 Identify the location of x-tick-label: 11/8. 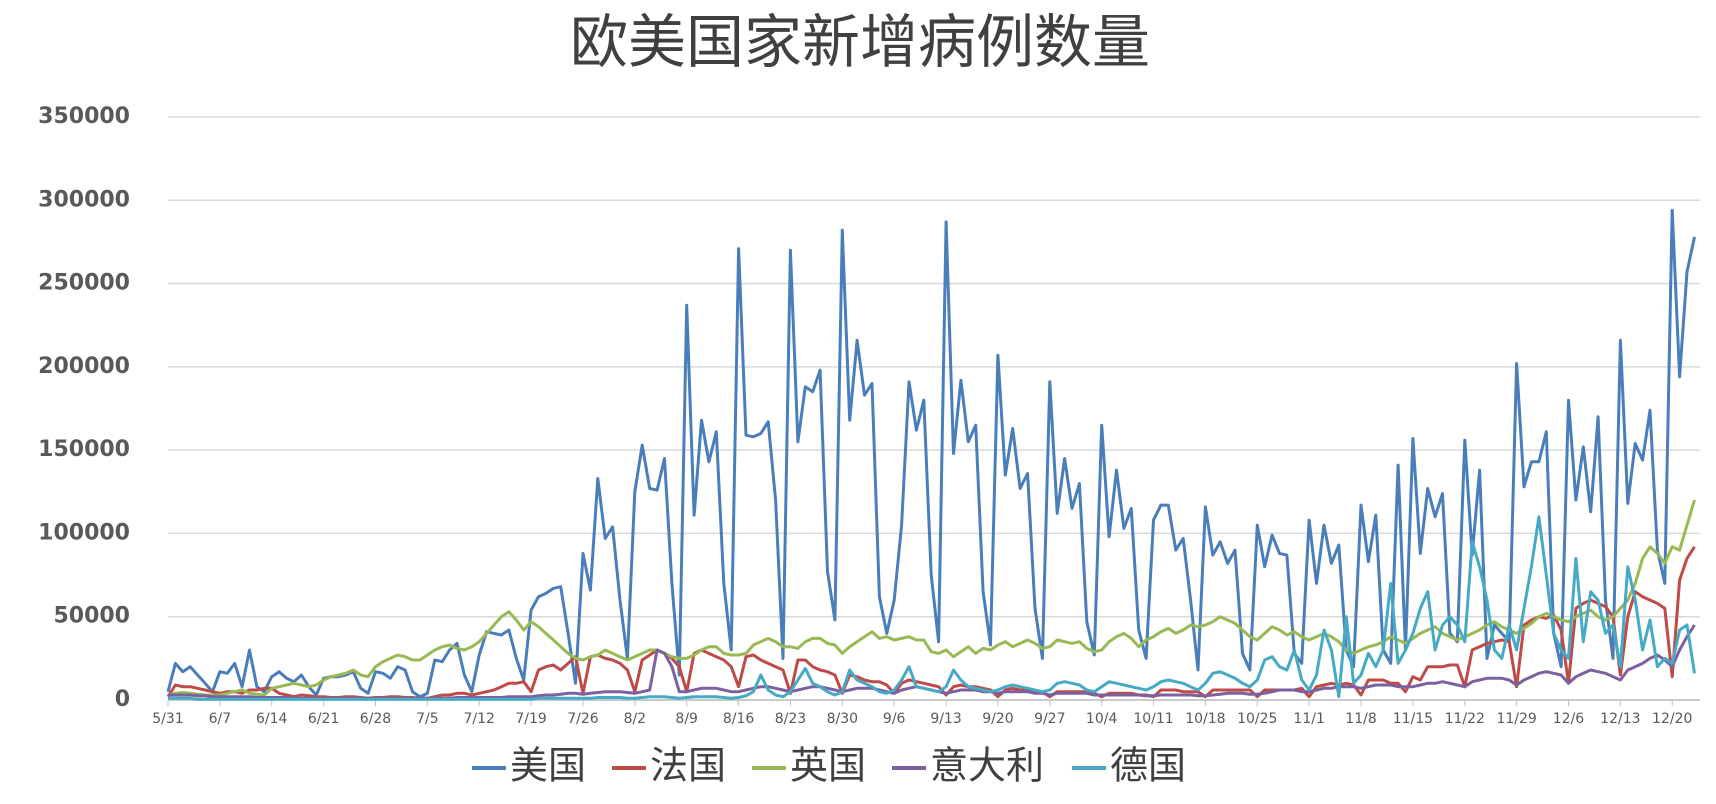
(1360, 719).